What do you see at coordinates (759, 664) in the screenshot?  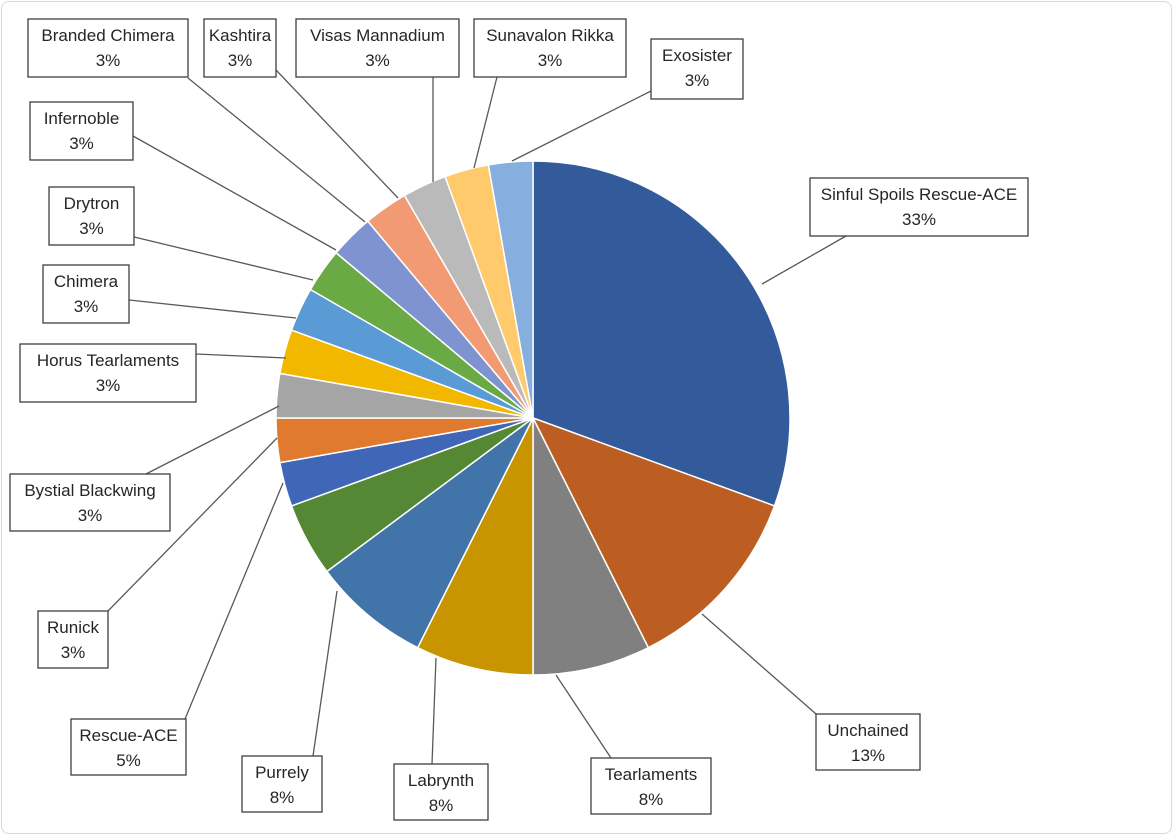 I see `leader-unchained` at bounding box center [759, 664].